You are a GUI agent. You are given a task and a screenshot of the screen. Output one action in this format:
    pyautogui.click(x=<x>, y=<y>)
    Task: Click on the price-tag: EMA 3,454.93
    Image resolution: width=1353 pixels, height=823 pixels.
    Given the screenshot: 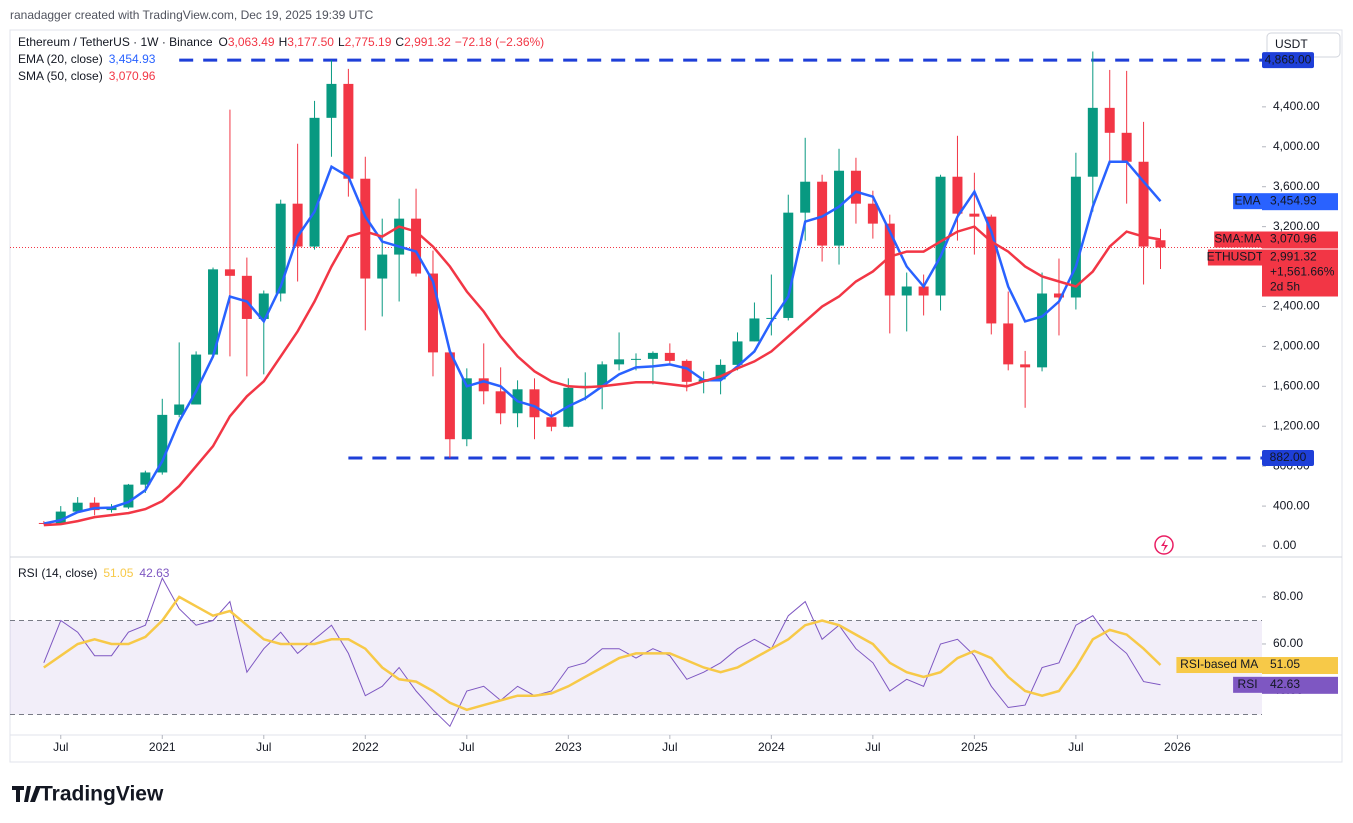 What is the action you would take?
    pyautogui.click(x=1285, y=202)
    